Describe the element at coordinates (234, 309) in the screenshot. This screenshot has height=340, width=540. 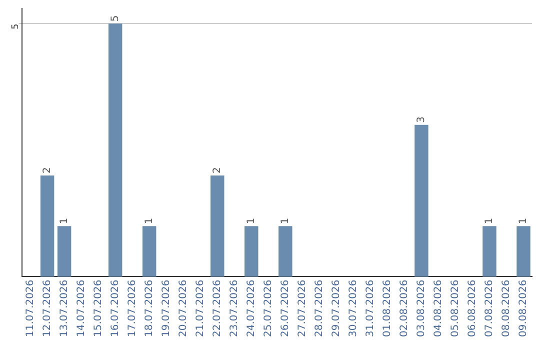
I see `x-tick-label: 23.07.2026` at that location.